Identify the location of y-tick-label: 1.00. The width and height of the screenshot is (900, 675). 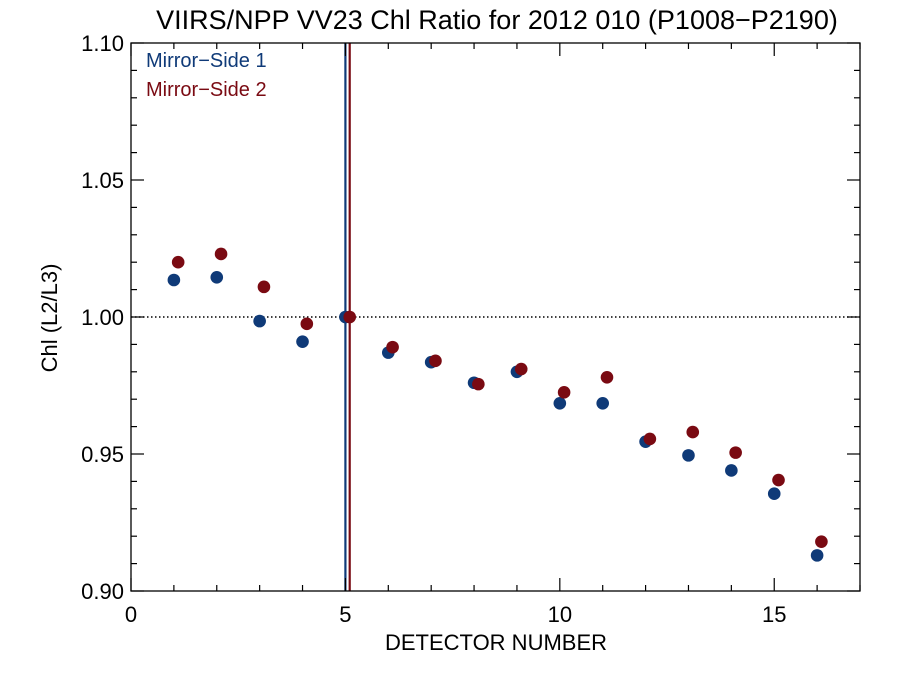
(102, 317).